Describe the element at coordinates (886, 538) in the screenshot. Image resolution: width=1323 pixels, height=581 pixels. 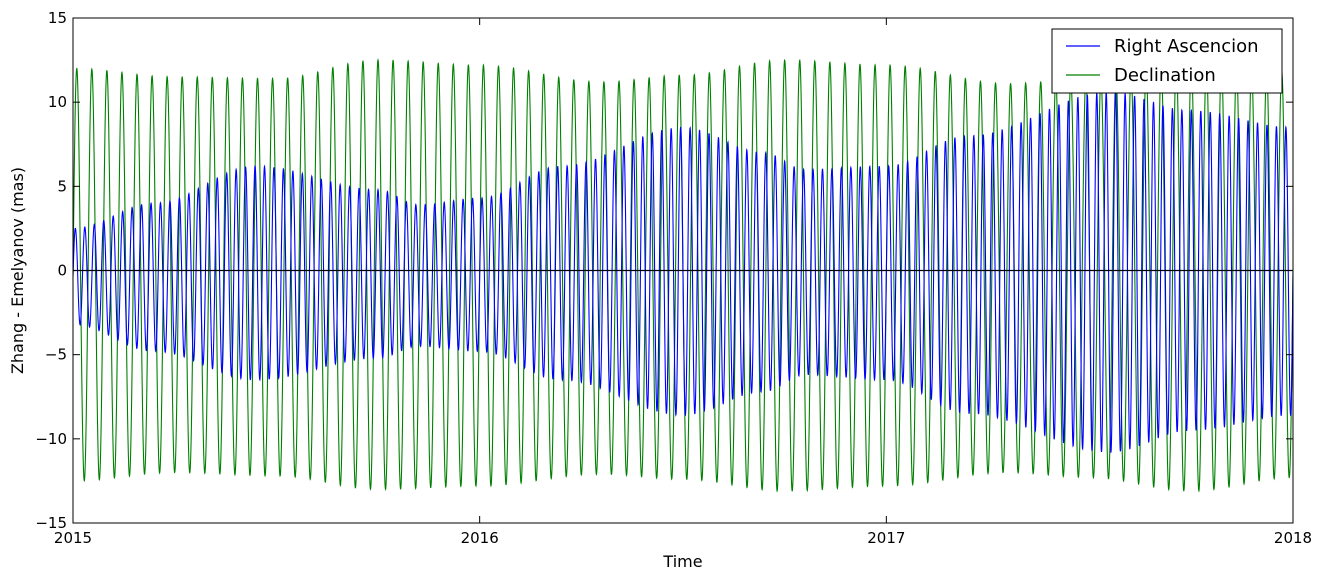
I see `x-tick-label: 2017` at that location.